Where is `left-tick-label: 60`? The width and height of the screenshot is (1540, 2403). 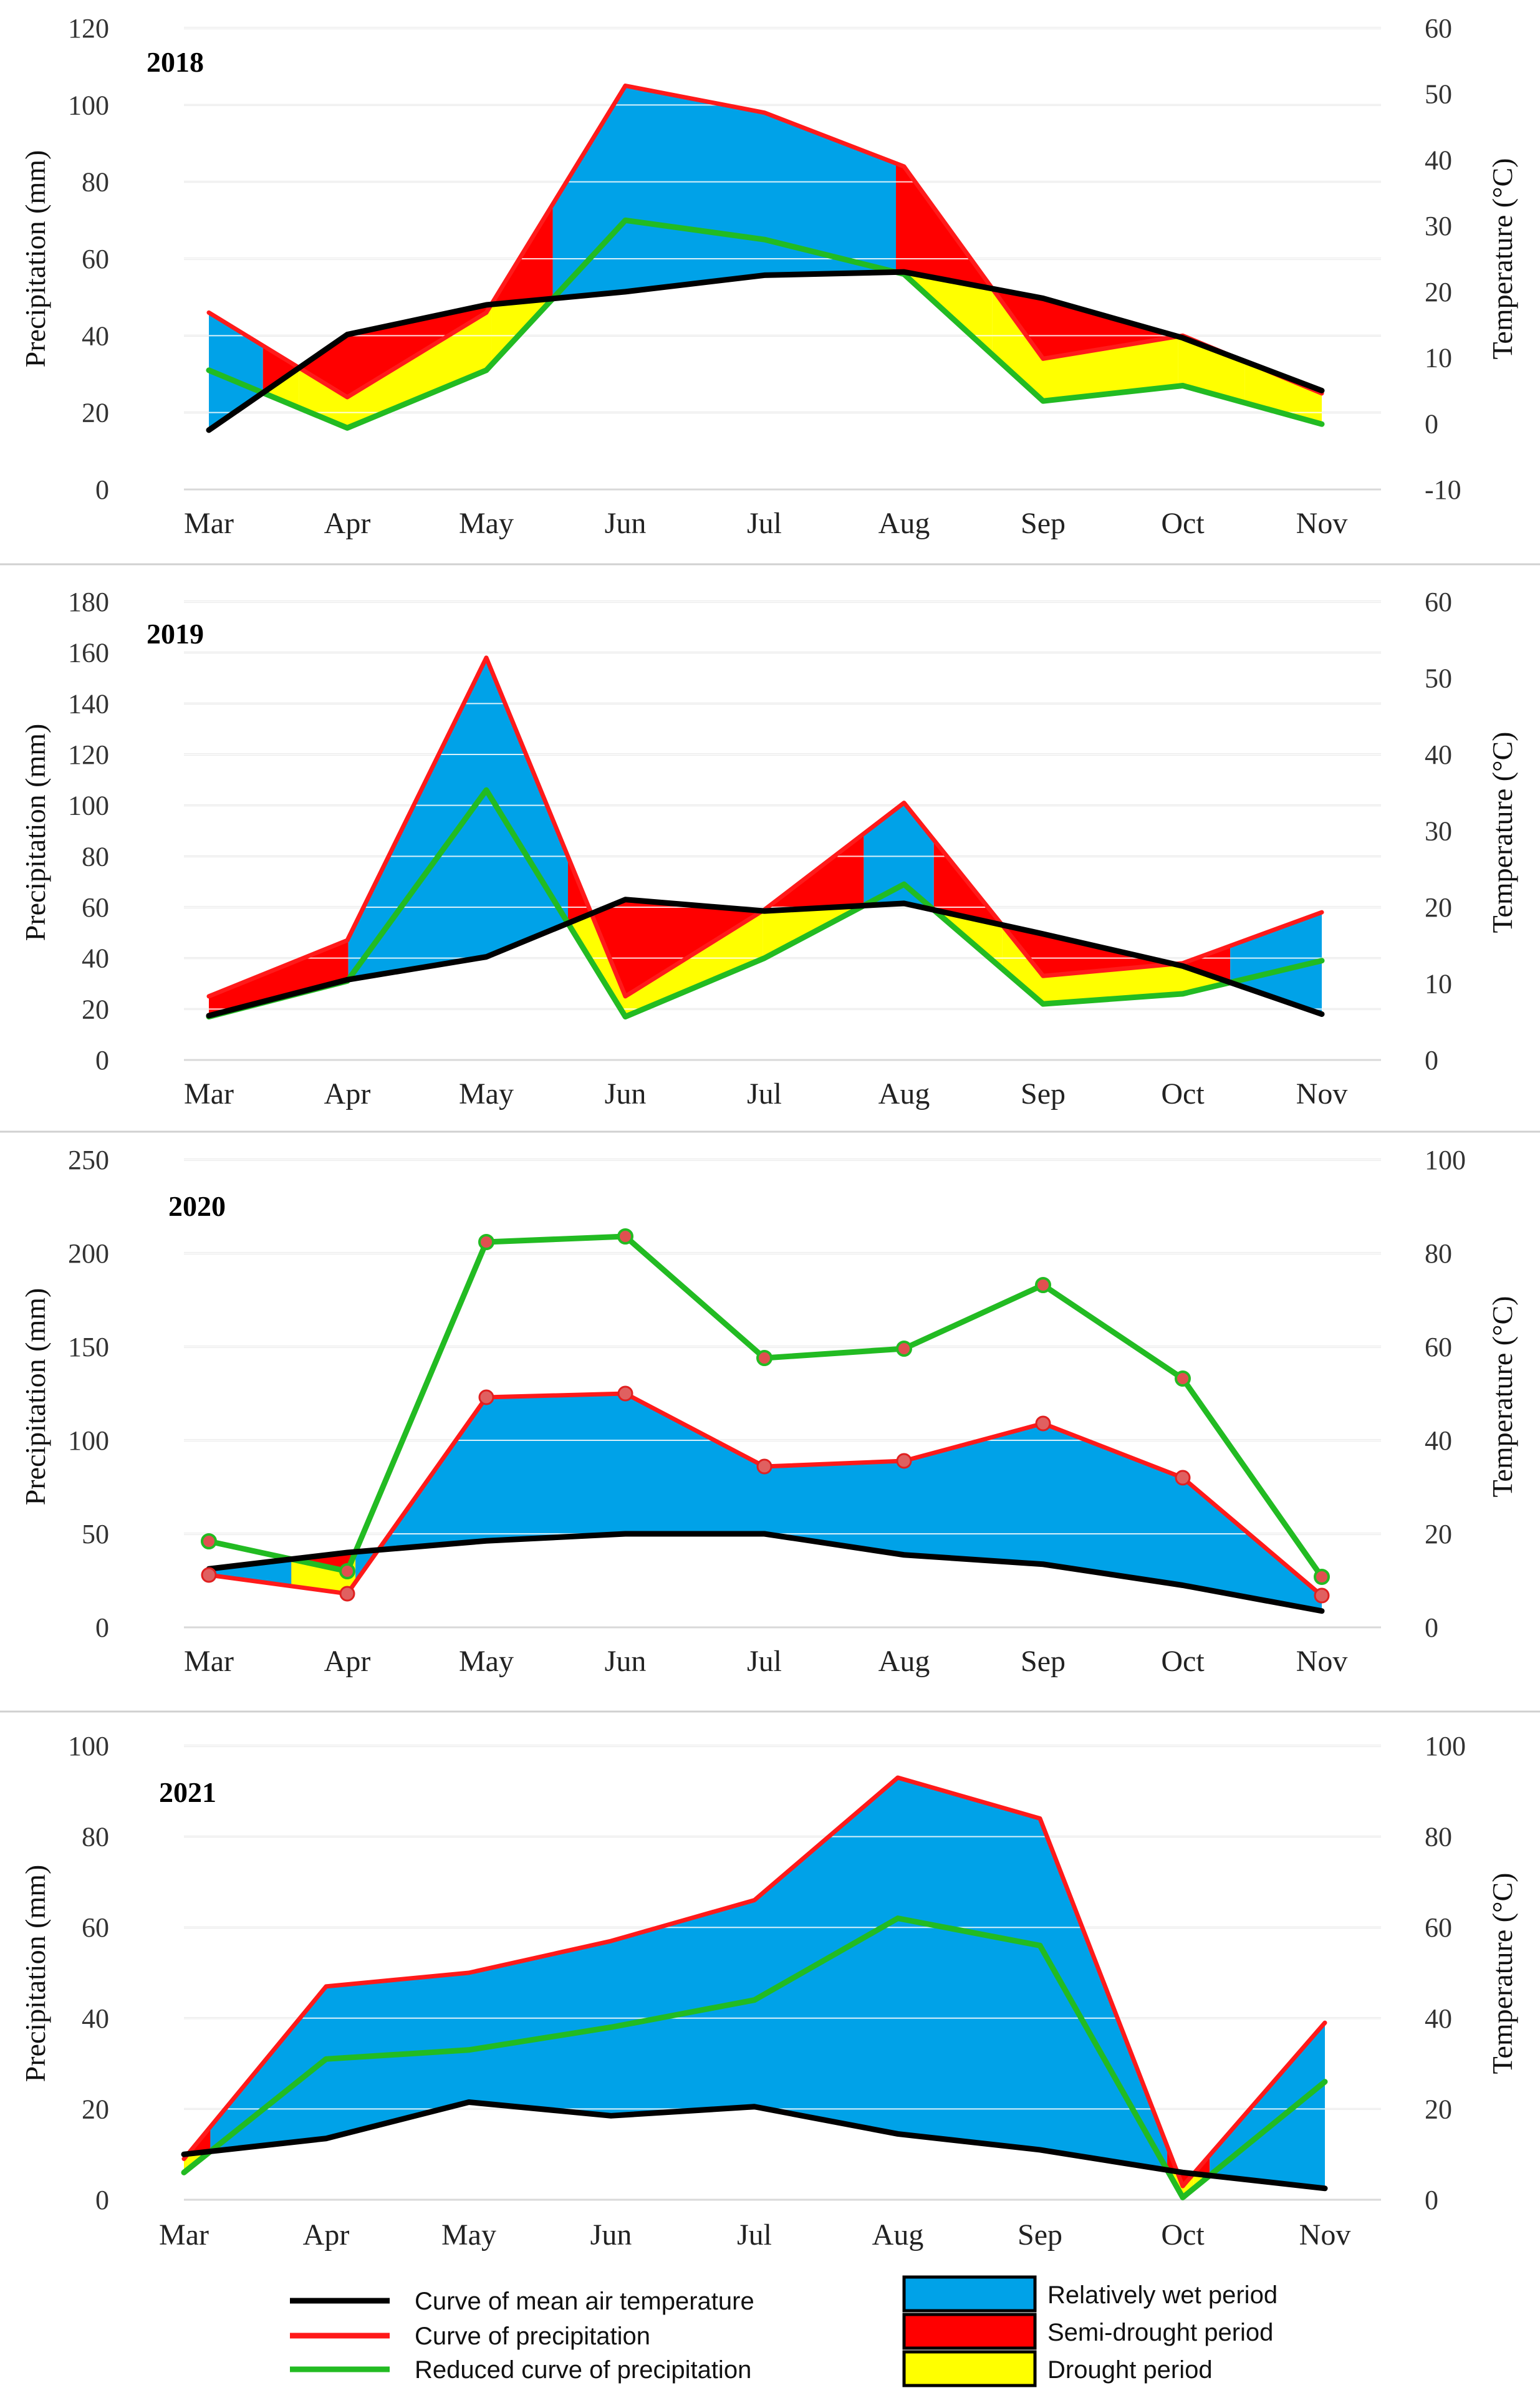 left-tick-label: 60 is located at coordinates (95, 259).